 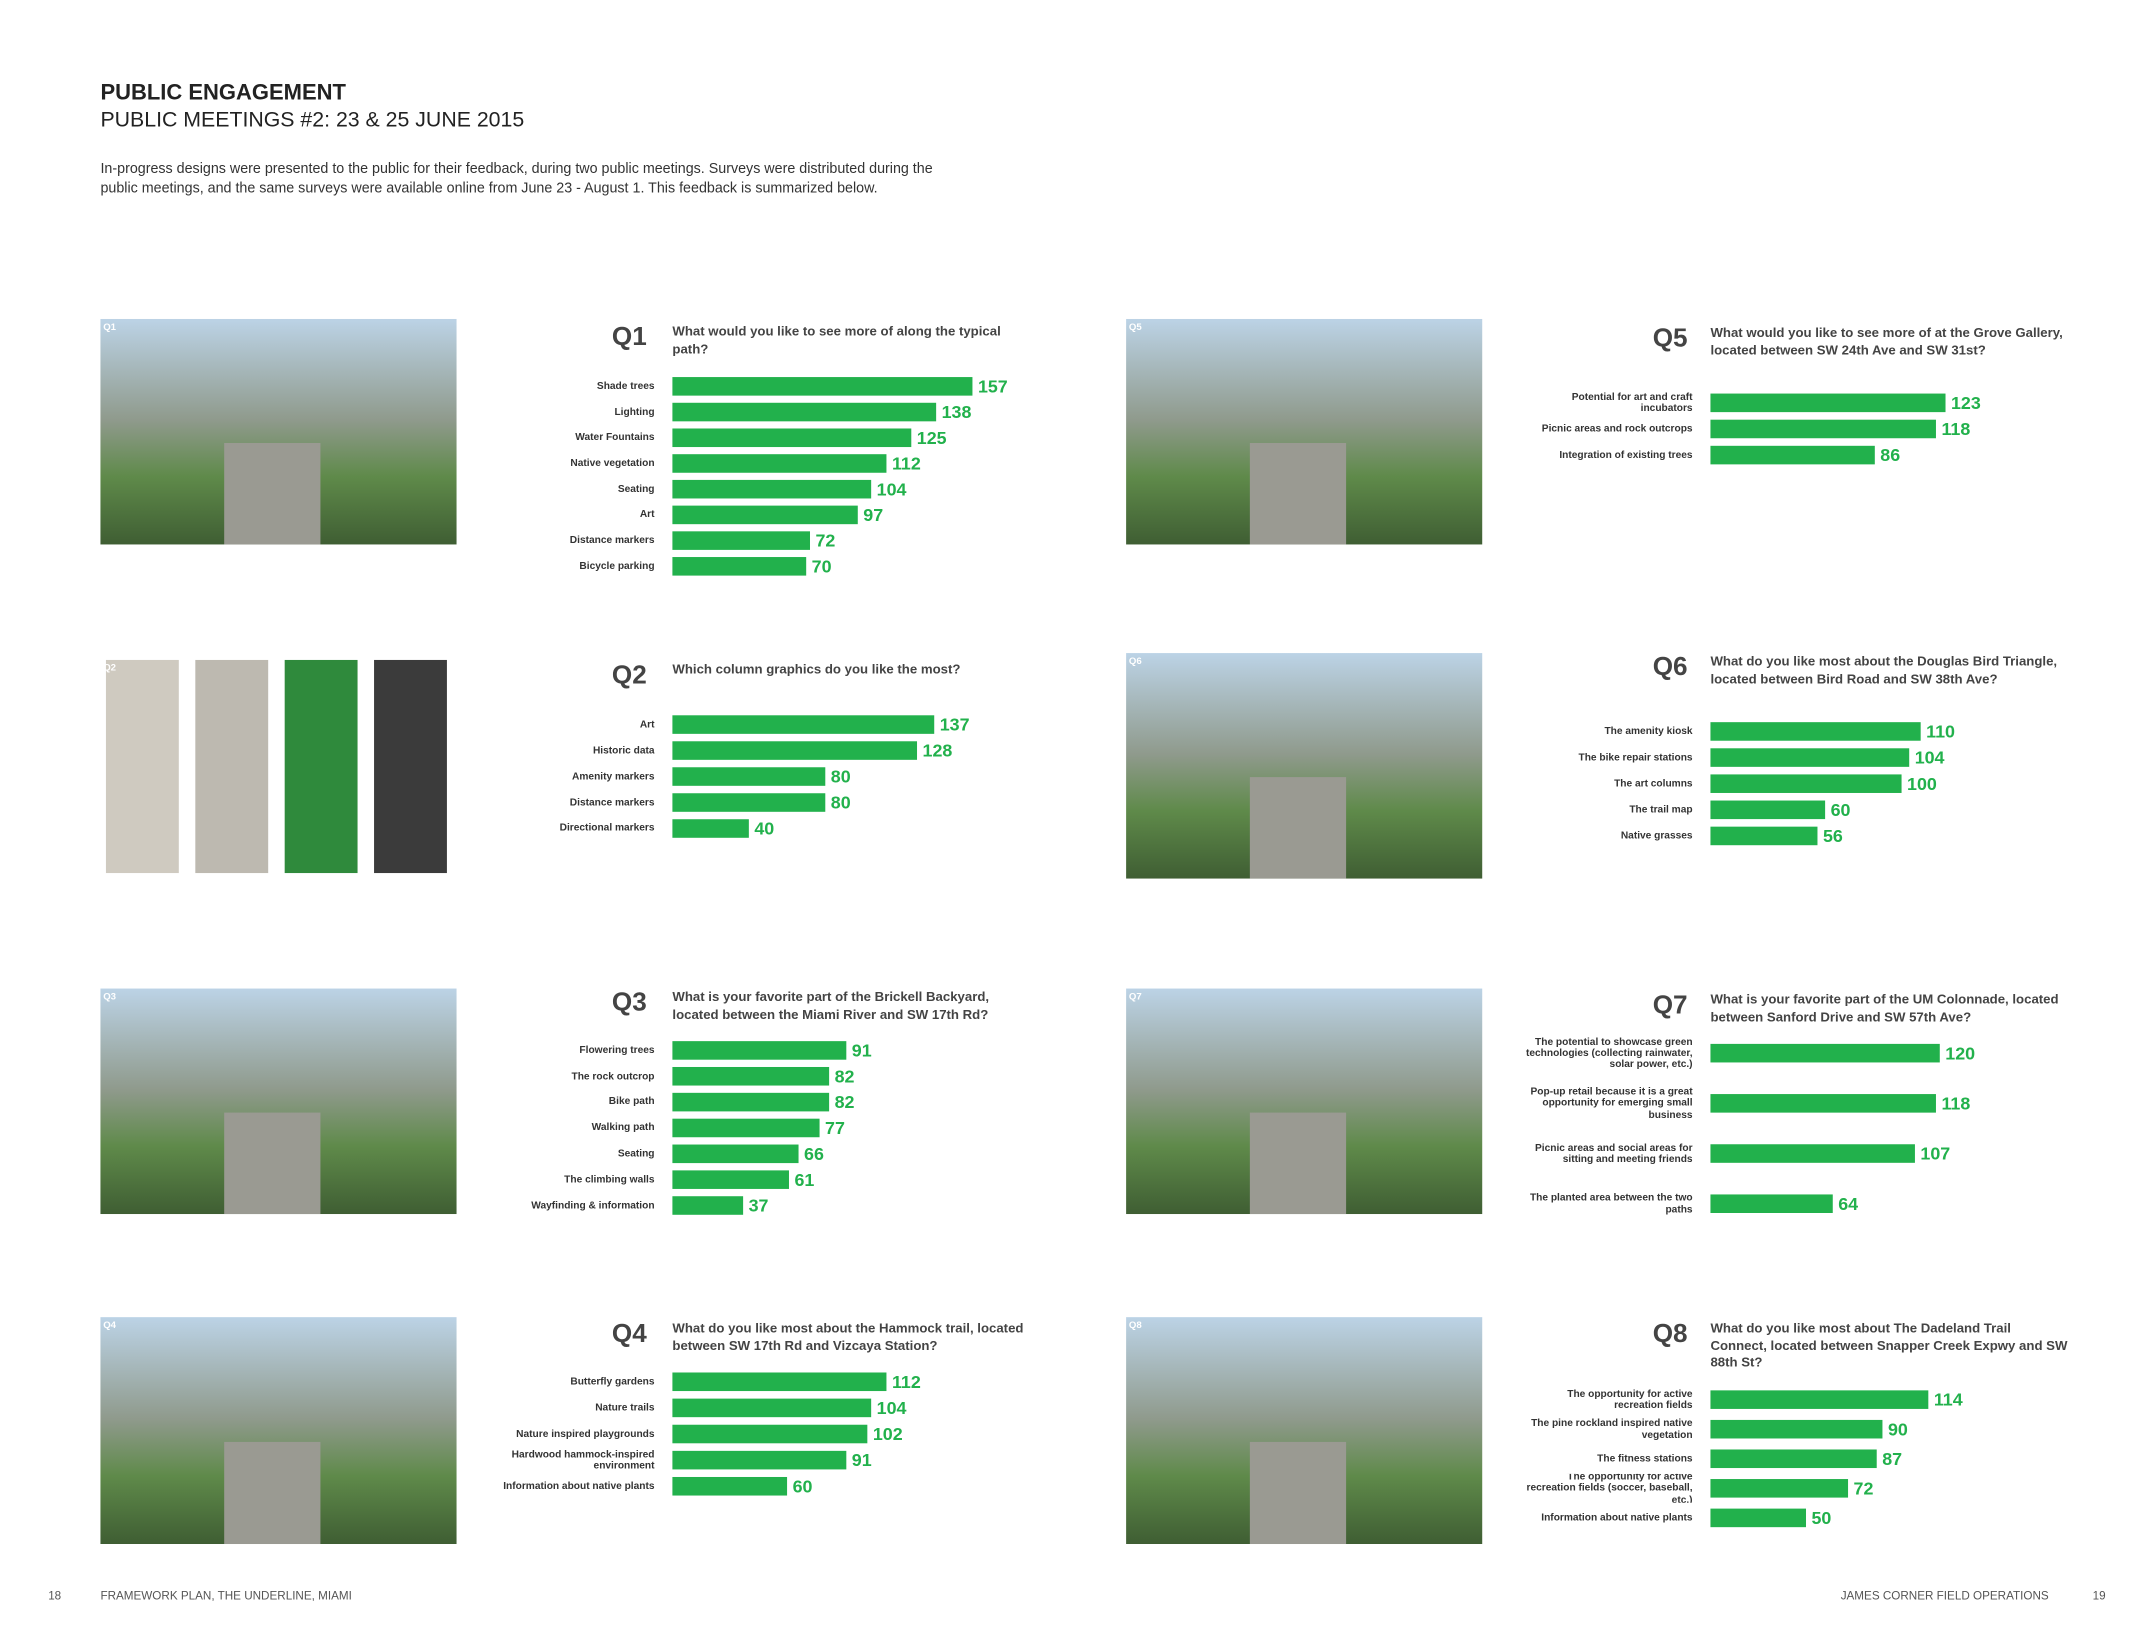 What do you see at coordinates (1135, 996) in the screenshot?
I see `photo-label: Q7` at bounding box center [1135, 996].